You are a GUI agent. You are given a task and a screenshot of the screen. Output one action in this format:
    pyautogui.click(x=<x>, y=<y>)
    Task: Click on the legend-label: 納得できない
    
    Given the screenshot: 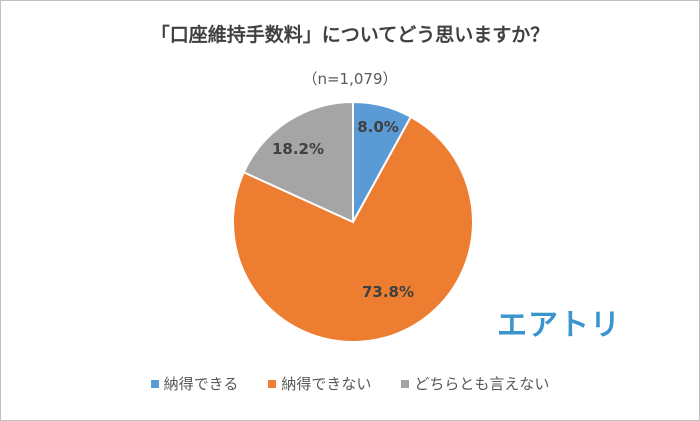 What is the action you would take?
    pyautogui.click(x=326, y=384)
    